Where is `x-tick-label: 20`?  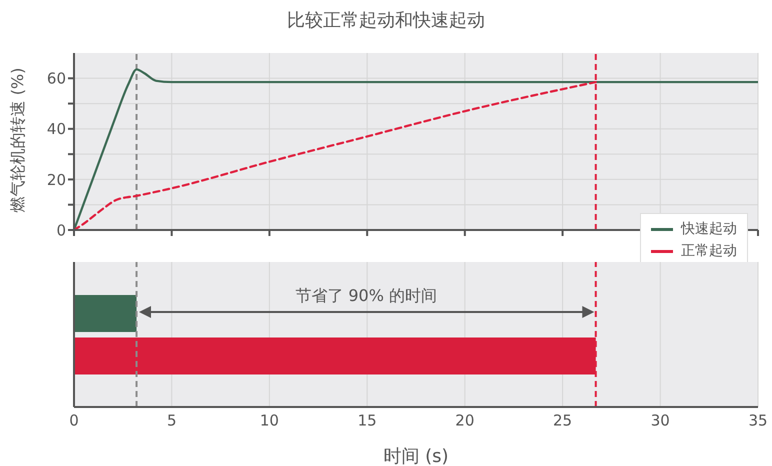 x-tick-label: 20 is located at coordinates (464, 421).